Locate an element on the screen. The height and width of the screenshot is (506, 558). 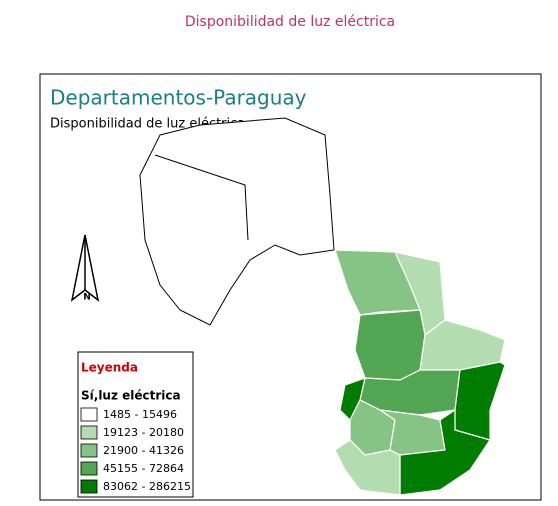
page-title: Disponibilidad de luz eléctrica is located at coordinates (290, 22).